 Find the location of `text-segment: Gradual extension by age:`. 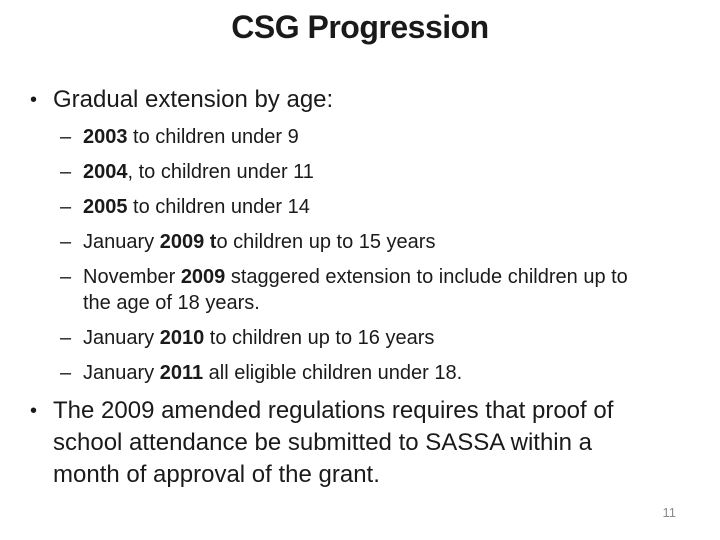

text-segment: Gradual extension by age: is located at coordinates (193, 99).